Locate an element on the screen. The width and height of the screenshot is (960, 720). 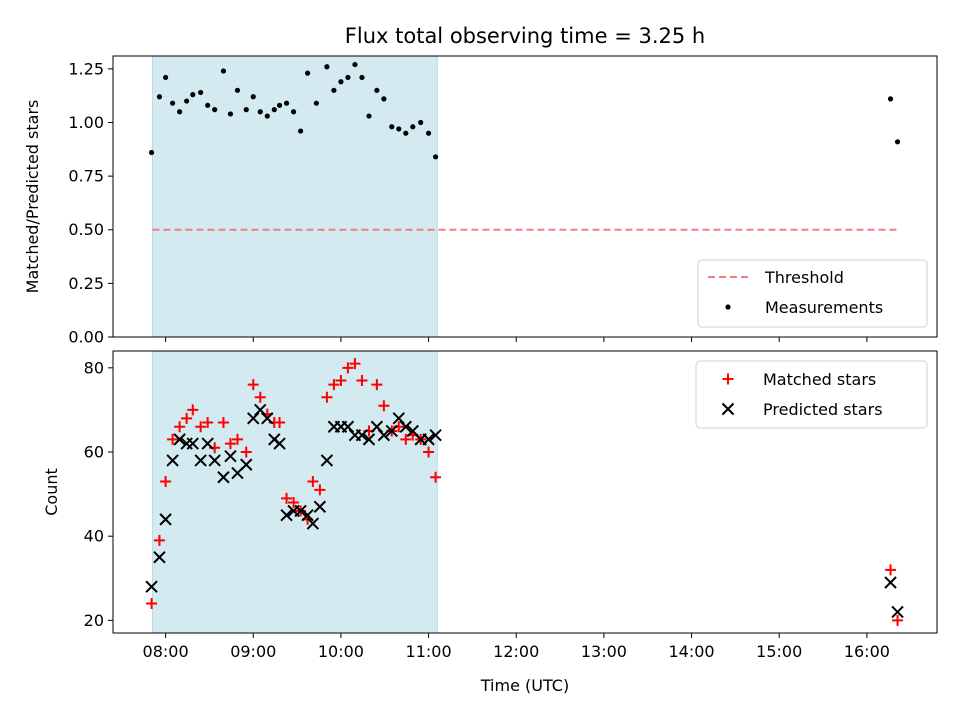
x-tick-label: 10:00 is located at coordinates (341, 651).